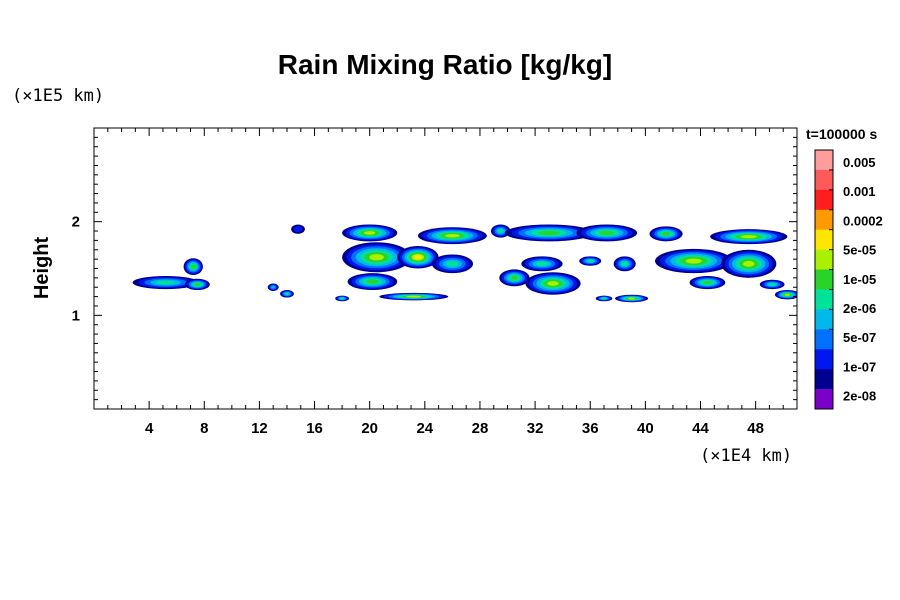 This screenshot has width=900, height=600. What do you see at coordinates (149, 428) in the screenshot?
I see `x-tick-label: 4` at bounding box center [149, 428].